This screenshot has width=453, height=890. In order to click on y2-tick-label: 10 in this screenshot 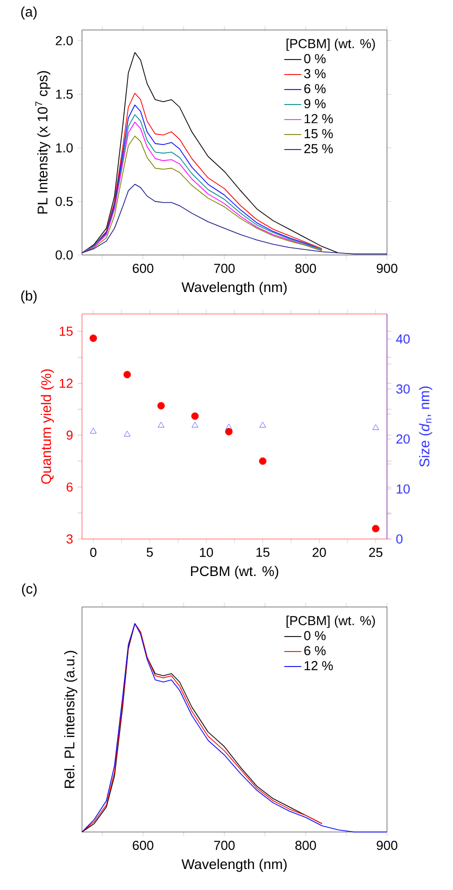, I will do `click(403, 489)`.